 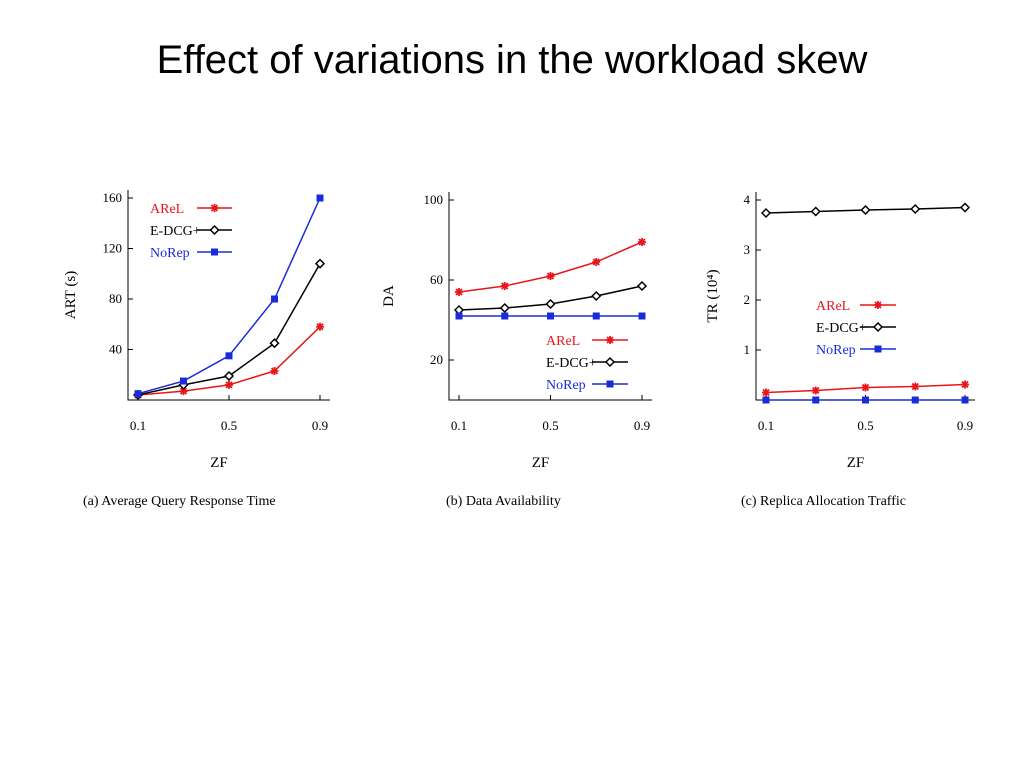 I want to click on y-axis-label: ART (s), so click(x=71, y=295).